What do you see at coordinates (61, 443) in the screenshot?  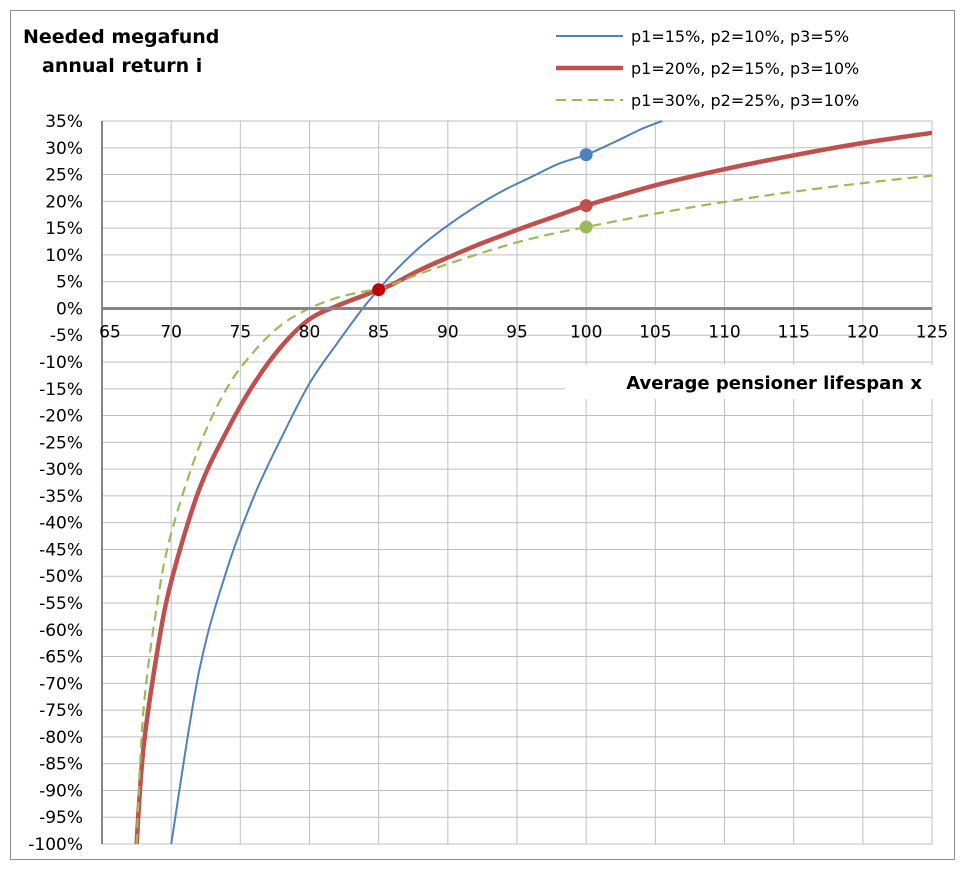 I see `y-tick-label: -25%` at bounding box center [61, 443].